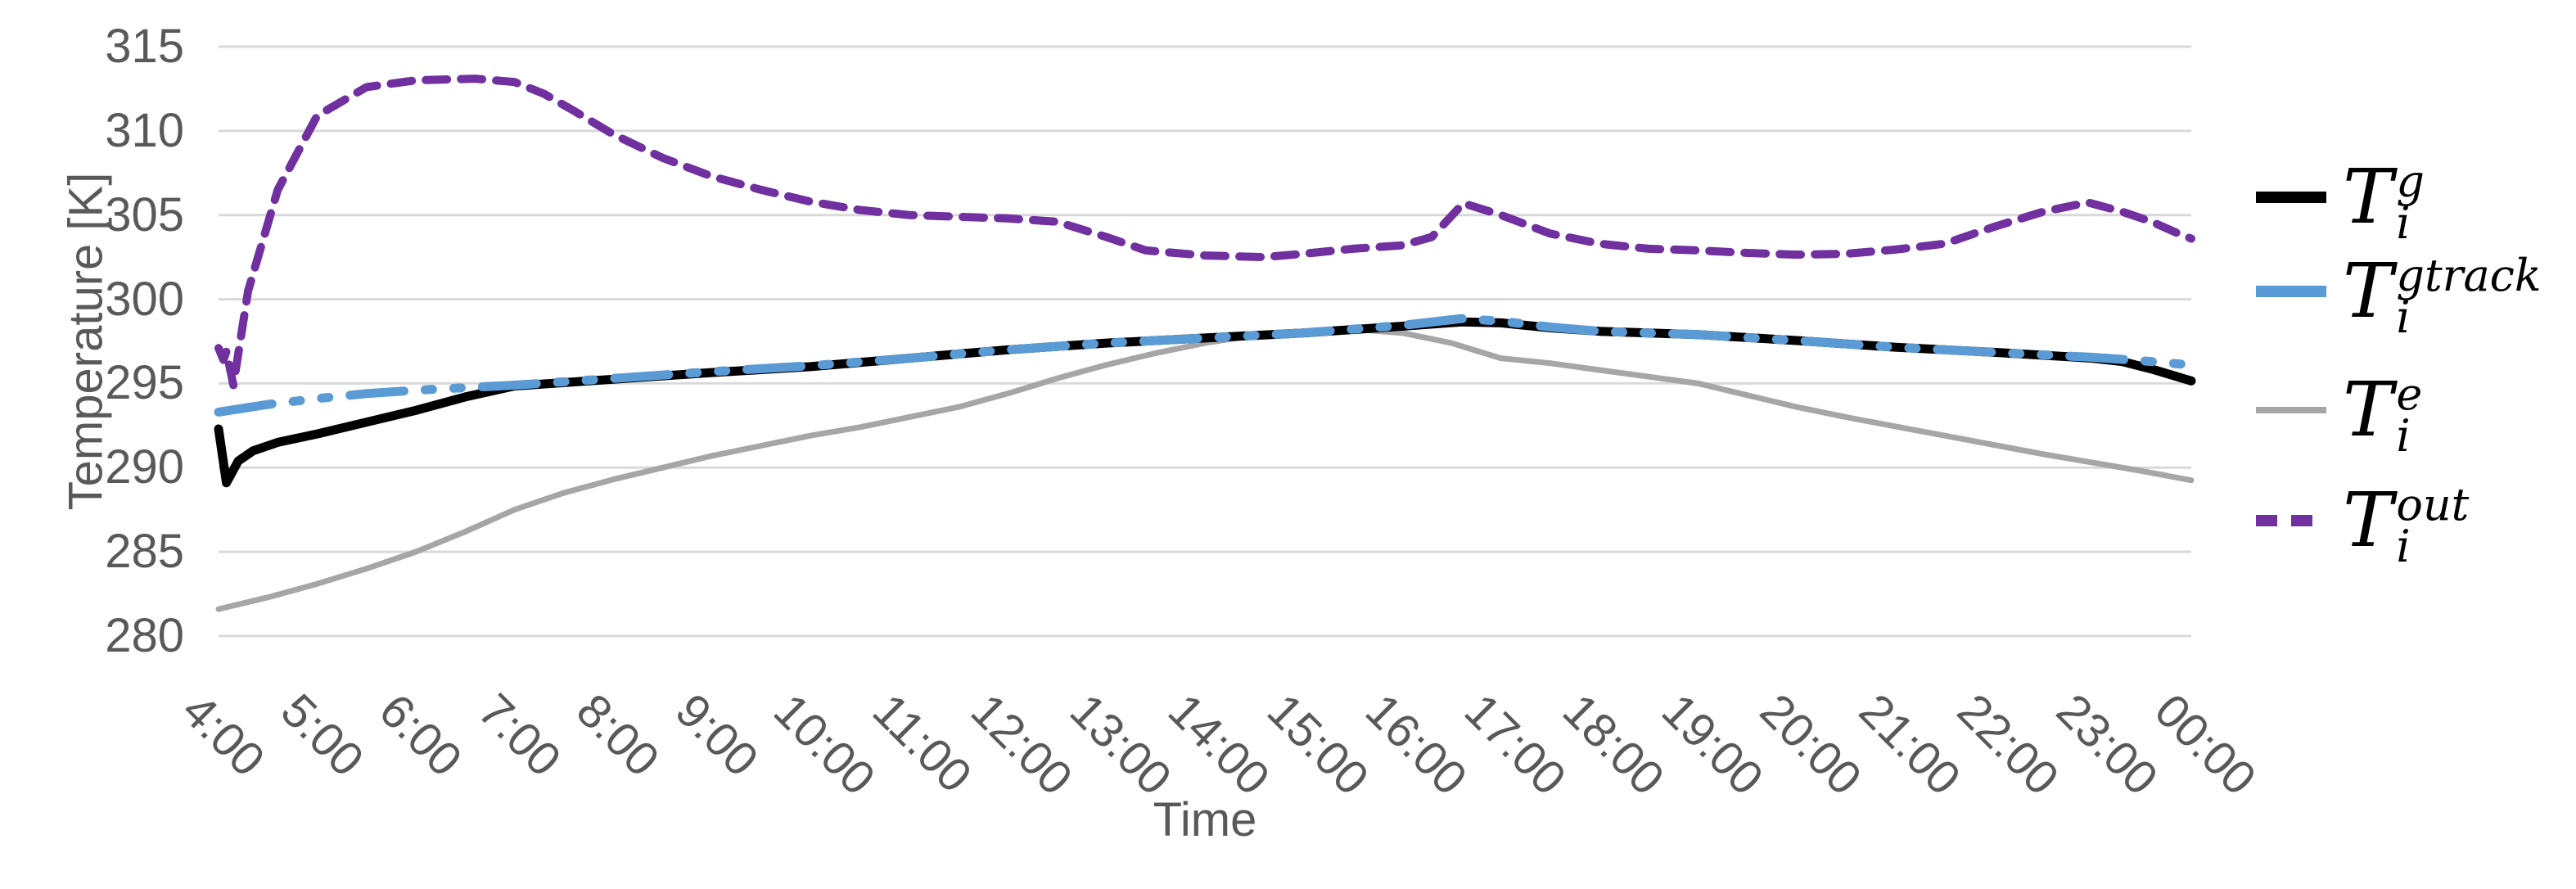  I want to click on legend-line-black-icon, so click(2291, 198).